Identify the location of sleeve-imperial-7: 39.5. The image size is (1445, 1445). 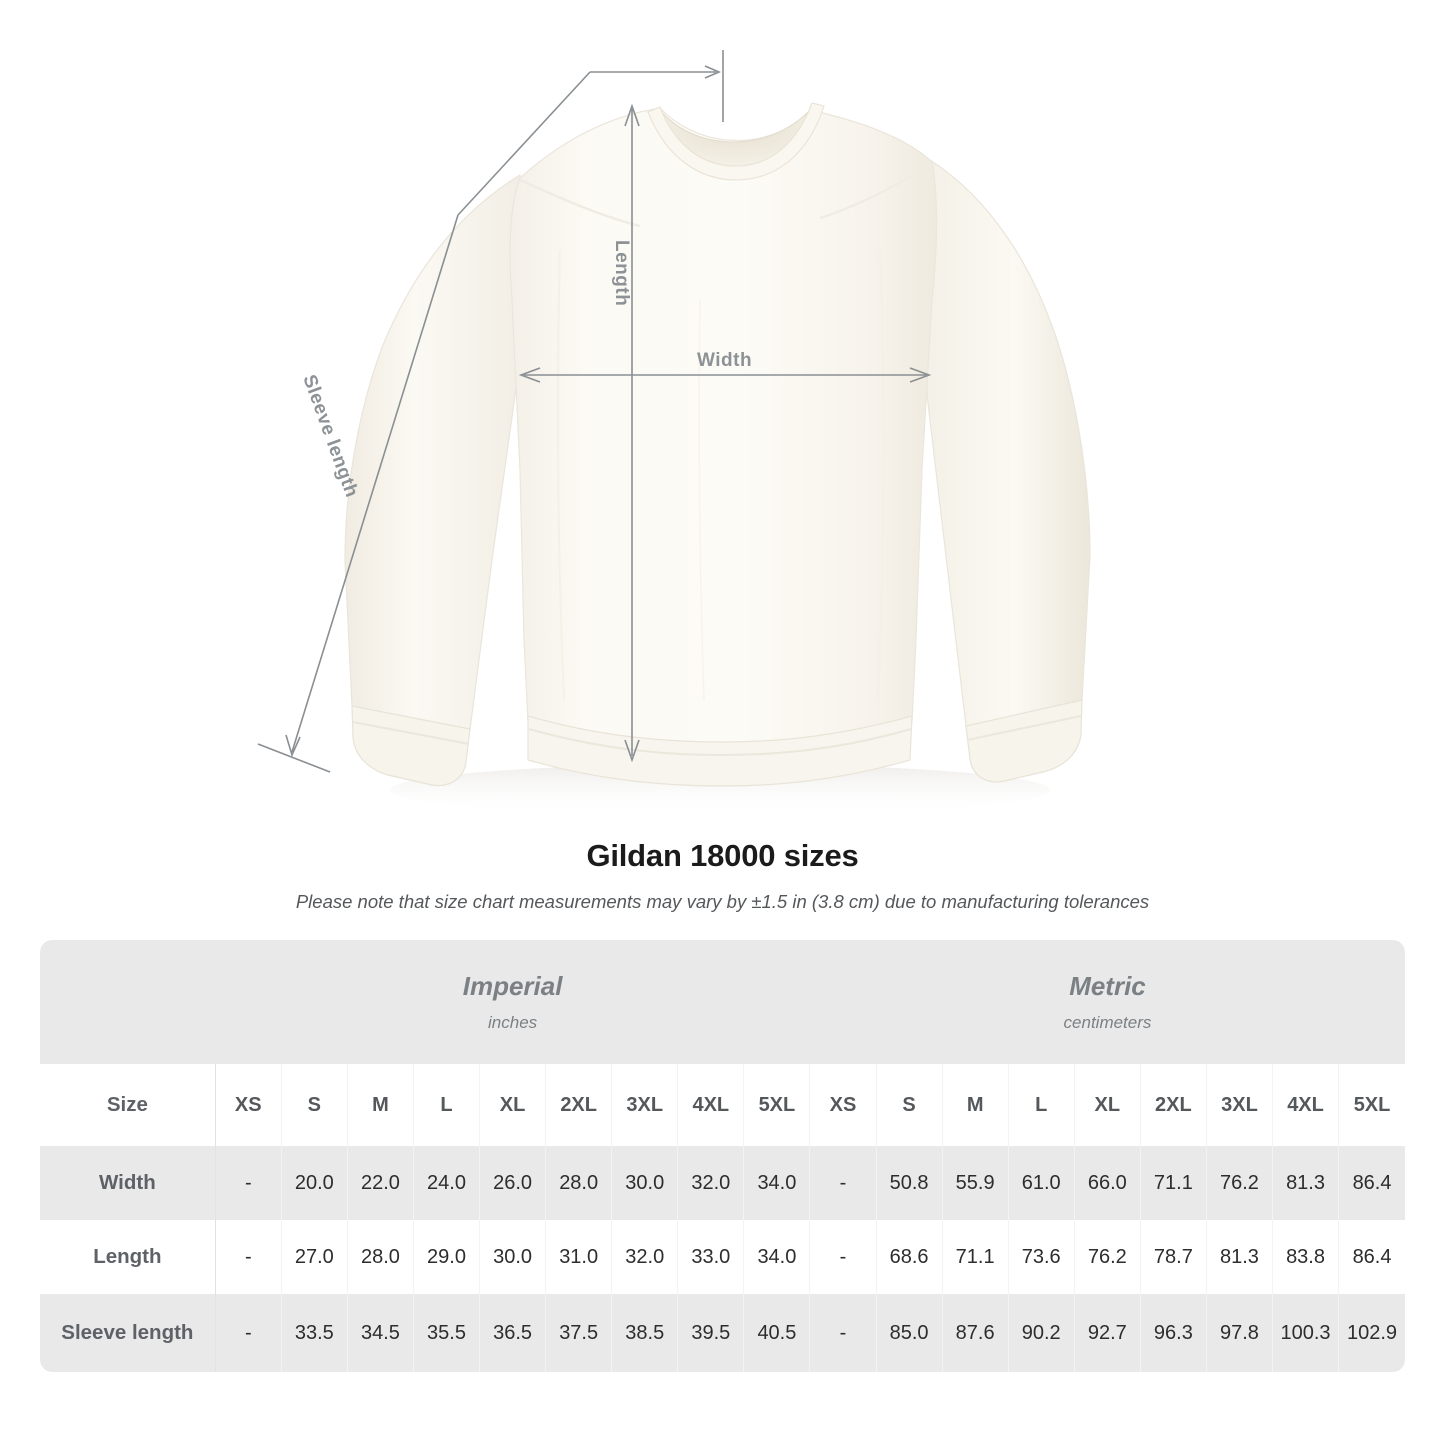
(711, 1333).